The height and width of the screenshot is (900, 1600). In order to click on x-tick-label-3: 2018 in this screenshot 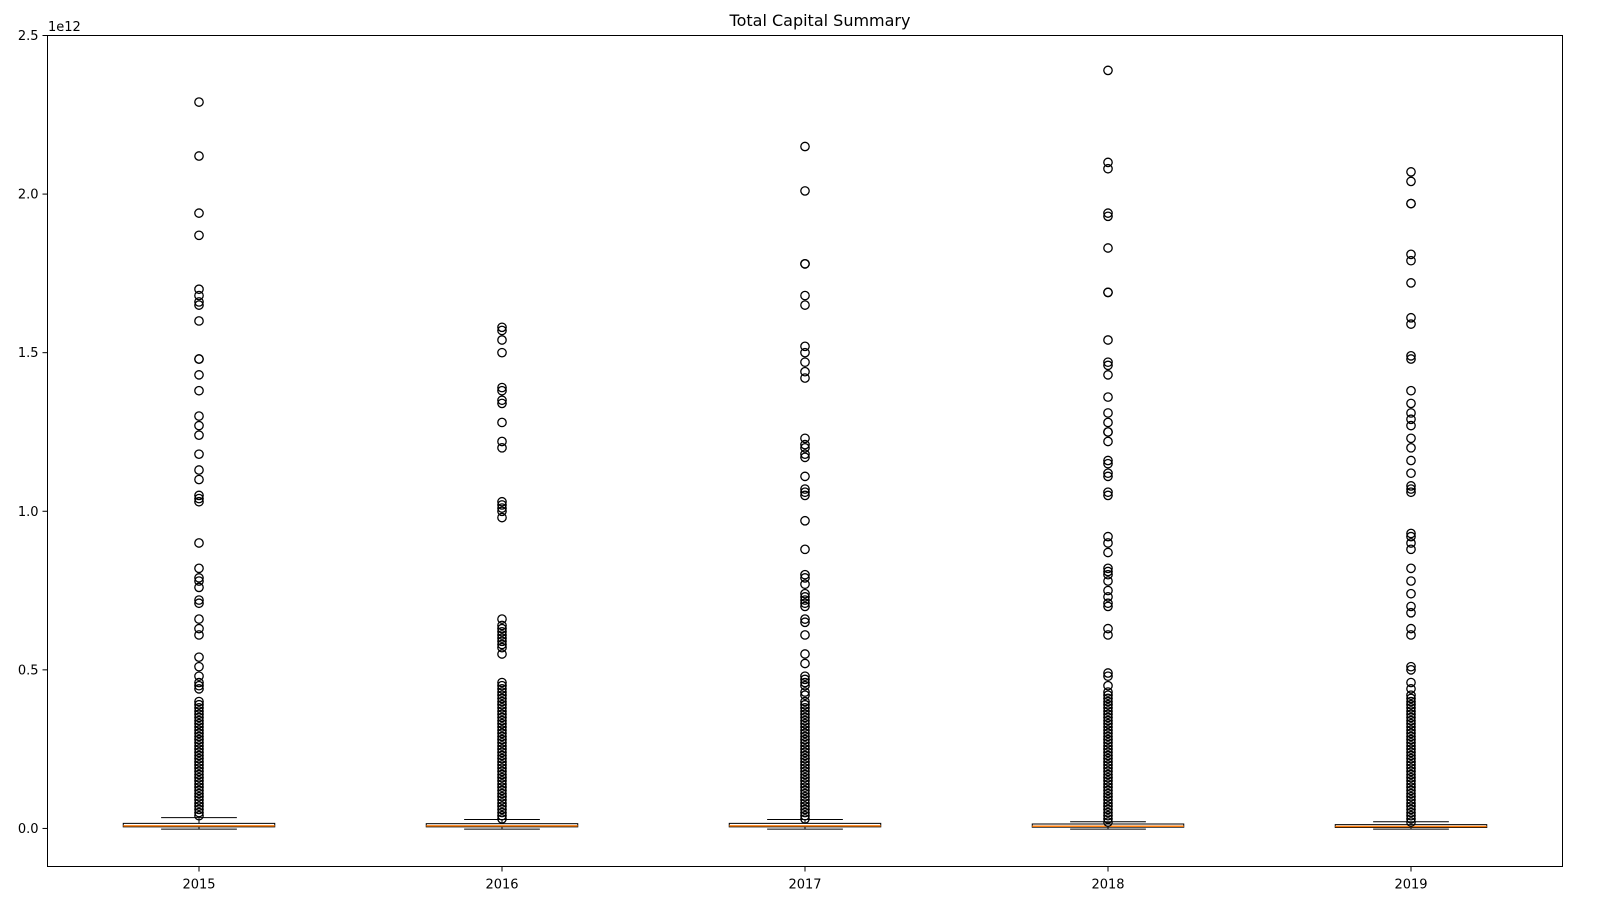, I will do `click(1107, 885)`.